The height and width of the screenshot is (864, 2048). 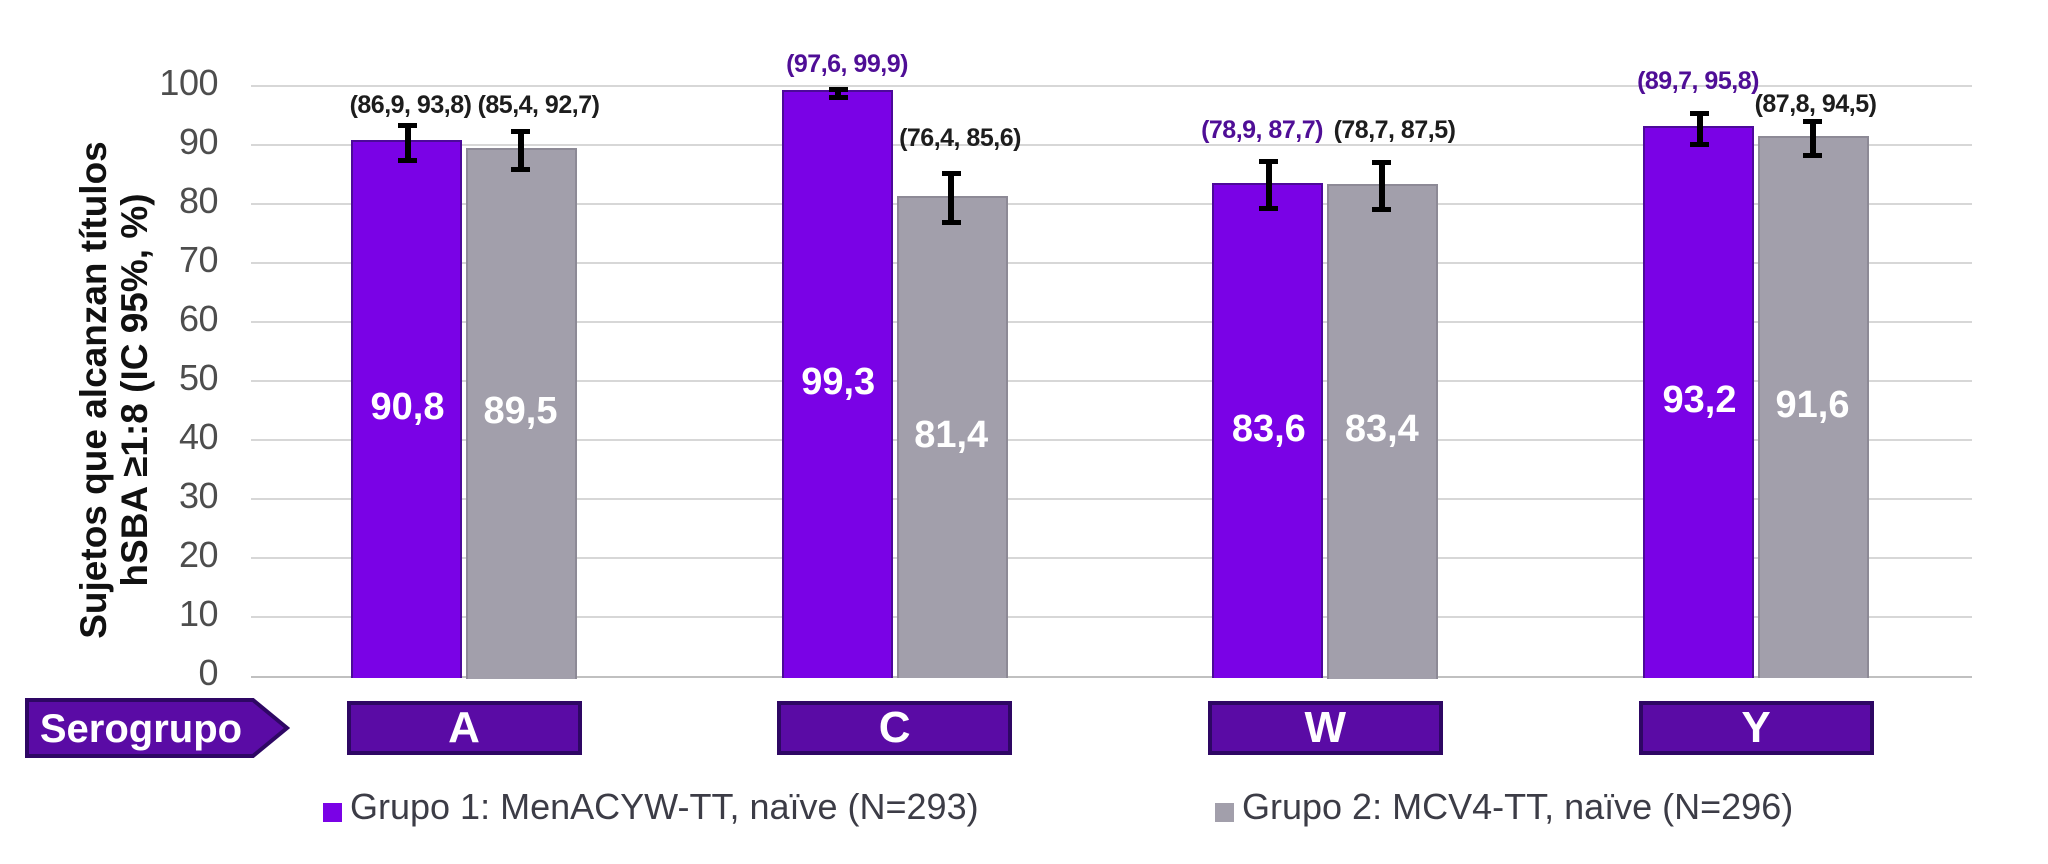 I want to click on svg-text: Serogrupo, so click(x=141, y=729).